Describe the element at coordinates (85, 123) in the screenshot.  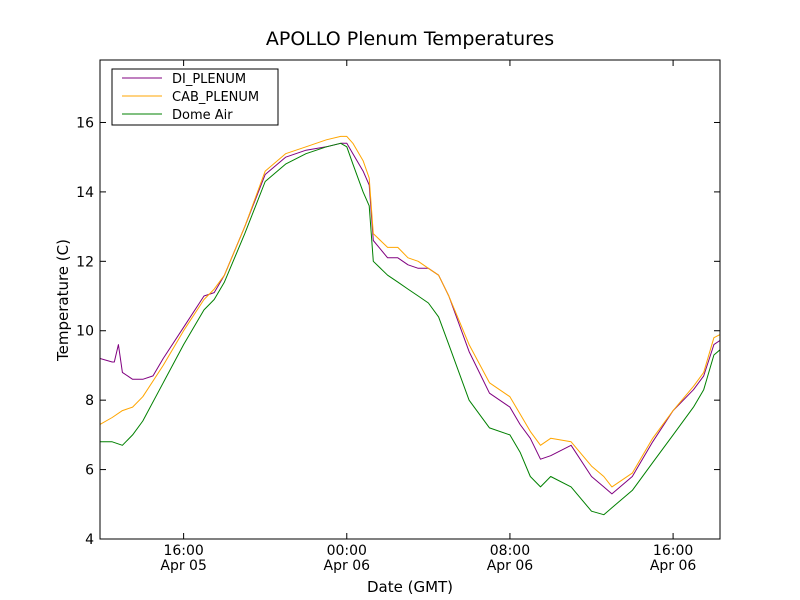
I see `y-tick-label: 16` at that location.